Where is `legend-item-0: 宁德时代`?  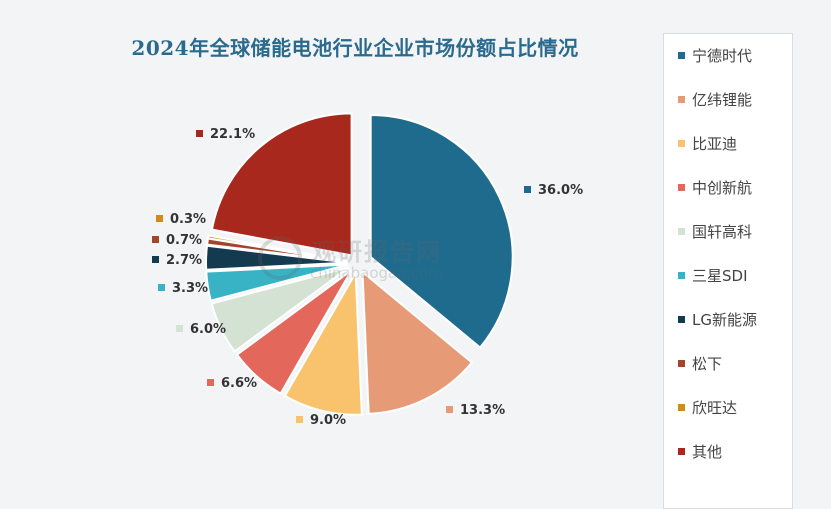 legend-item-0: 宁德时代 is located at coordinates (715, 55).